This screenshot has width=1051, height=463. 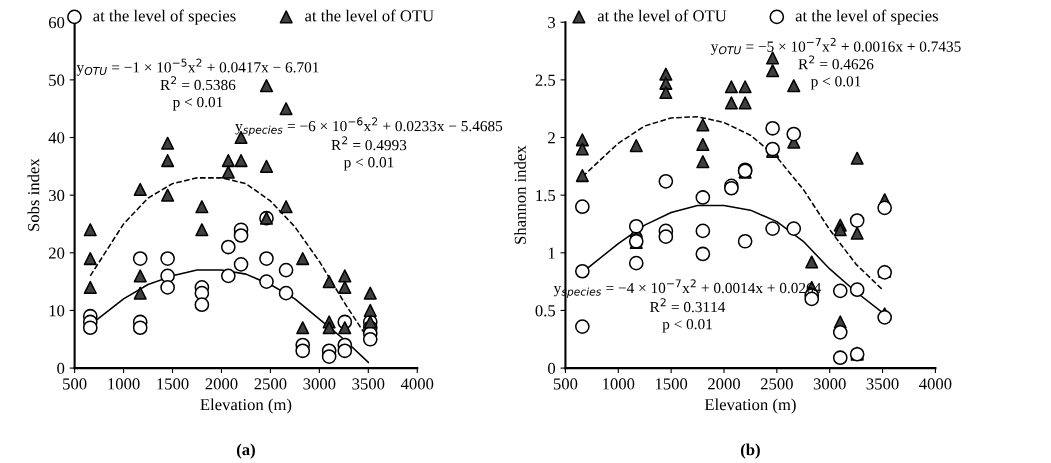 What do you see at coordinates (33, 194) in the screenshot?
I see `y-axis-title: Sobs index` at bounding box center [33, 194].